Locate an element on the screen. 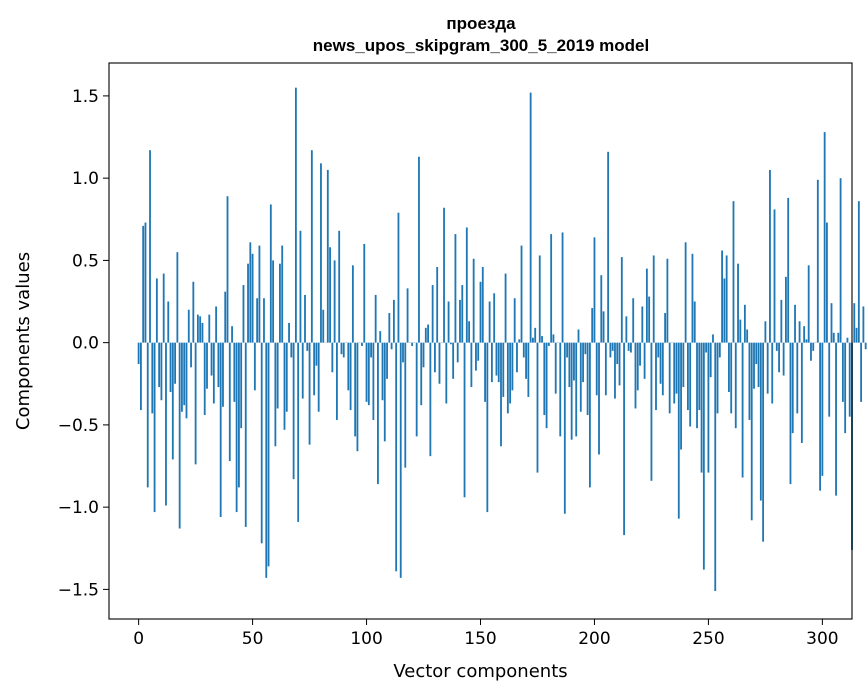 Image resolution: width=867 pixels, height=696 pixels. y-tick-label: −1.0 is located at coordinates (78, 508).